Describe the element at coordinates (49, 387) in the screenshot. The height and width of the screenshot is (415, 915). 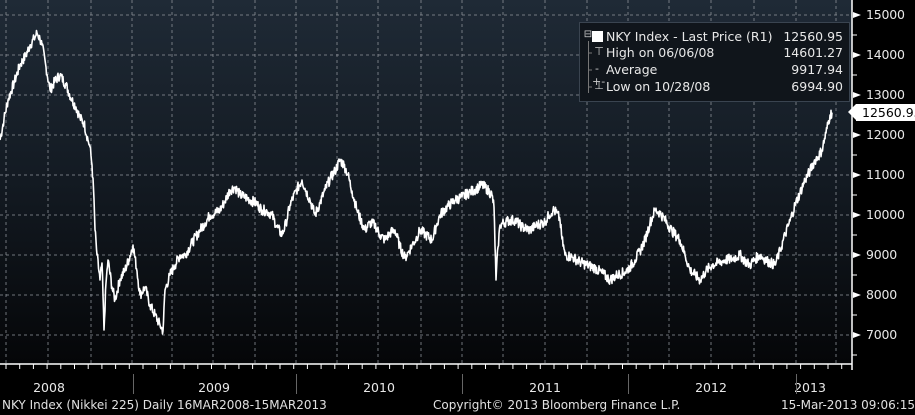
I see `x-year-label: 2008` at that location.